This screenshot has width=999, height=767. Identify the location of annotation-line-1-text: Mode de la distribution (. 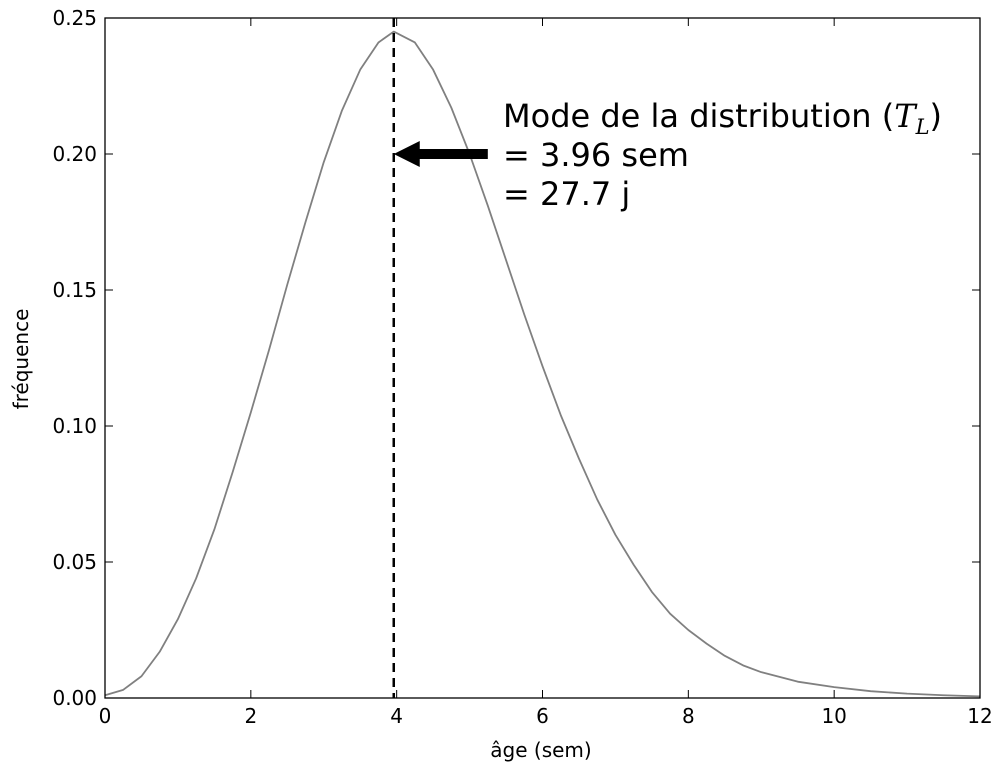
(698, 116).